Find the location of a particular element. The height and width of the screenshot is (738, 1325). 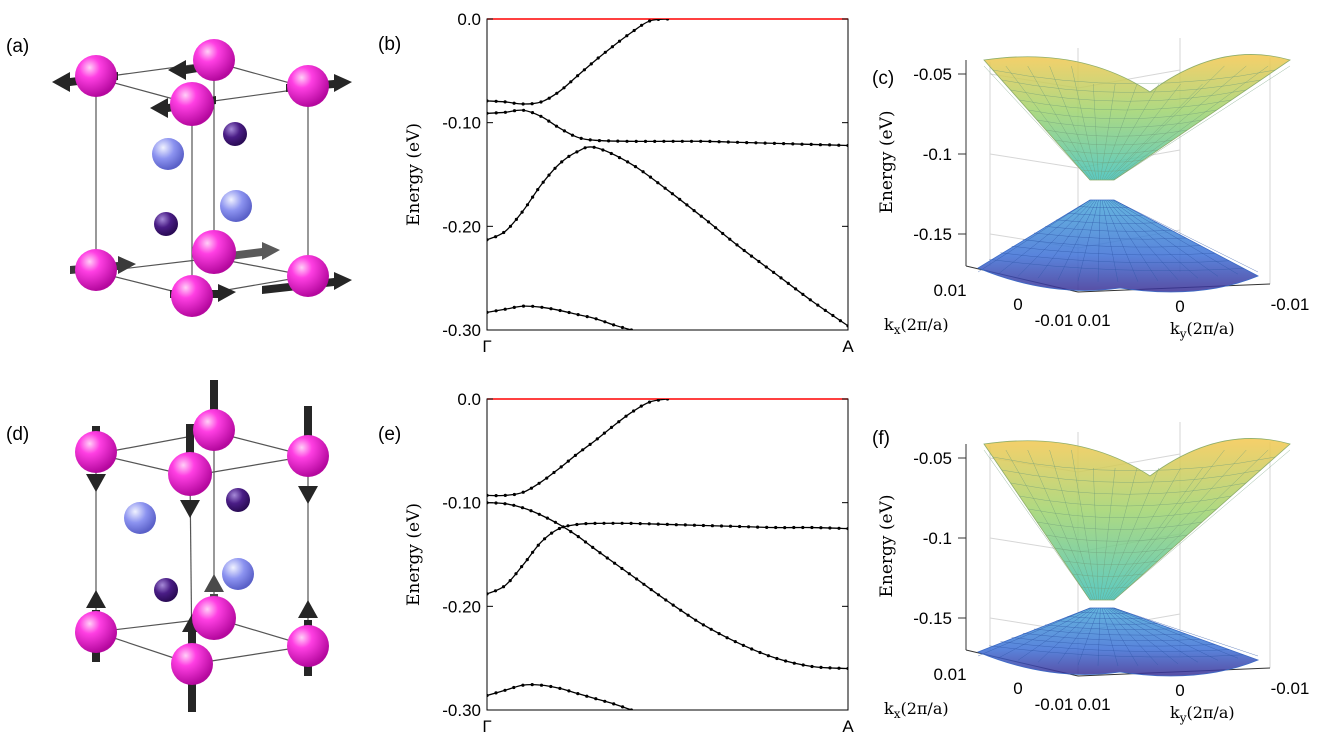

upper-band-fill is located at coordinates (1137, 519).